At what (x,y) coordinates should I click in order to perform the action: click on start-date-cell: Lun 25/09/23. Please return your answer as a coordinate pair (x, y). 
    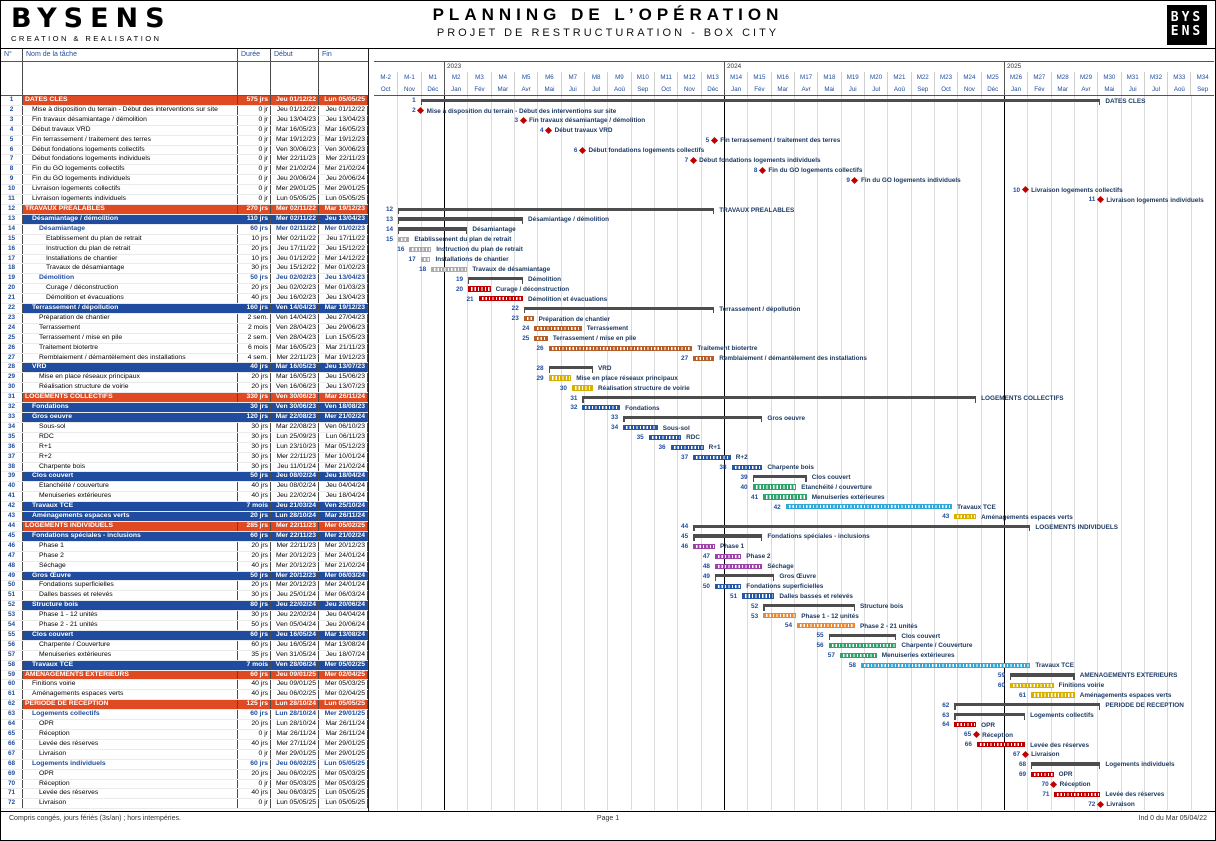
    Looking at the image, I should click on (295, 437).